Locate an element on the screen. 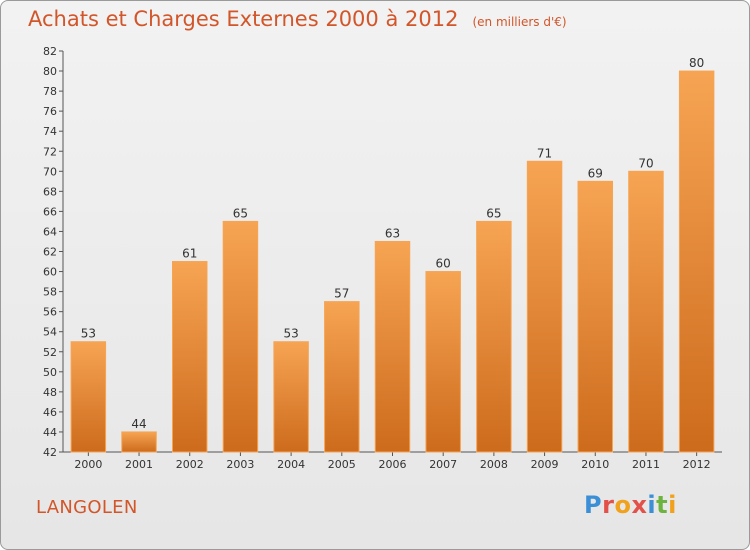 The height and width of the screenshot is (550, 750). y-tick-label: 82 is located at coordinates (50, 51).